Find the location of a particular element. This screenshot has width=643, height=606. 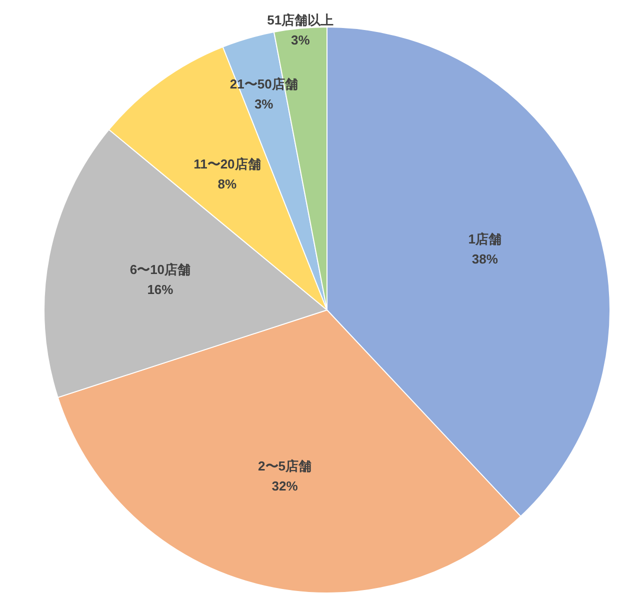

data-label: 38% is located at coordinates (485, 258).